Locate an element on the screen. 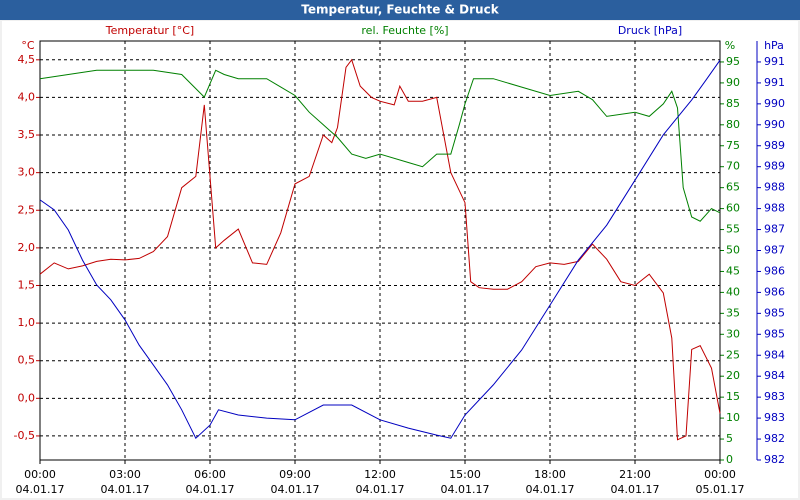  y2-tick-label: 90 is located at coordinates (733, 82).